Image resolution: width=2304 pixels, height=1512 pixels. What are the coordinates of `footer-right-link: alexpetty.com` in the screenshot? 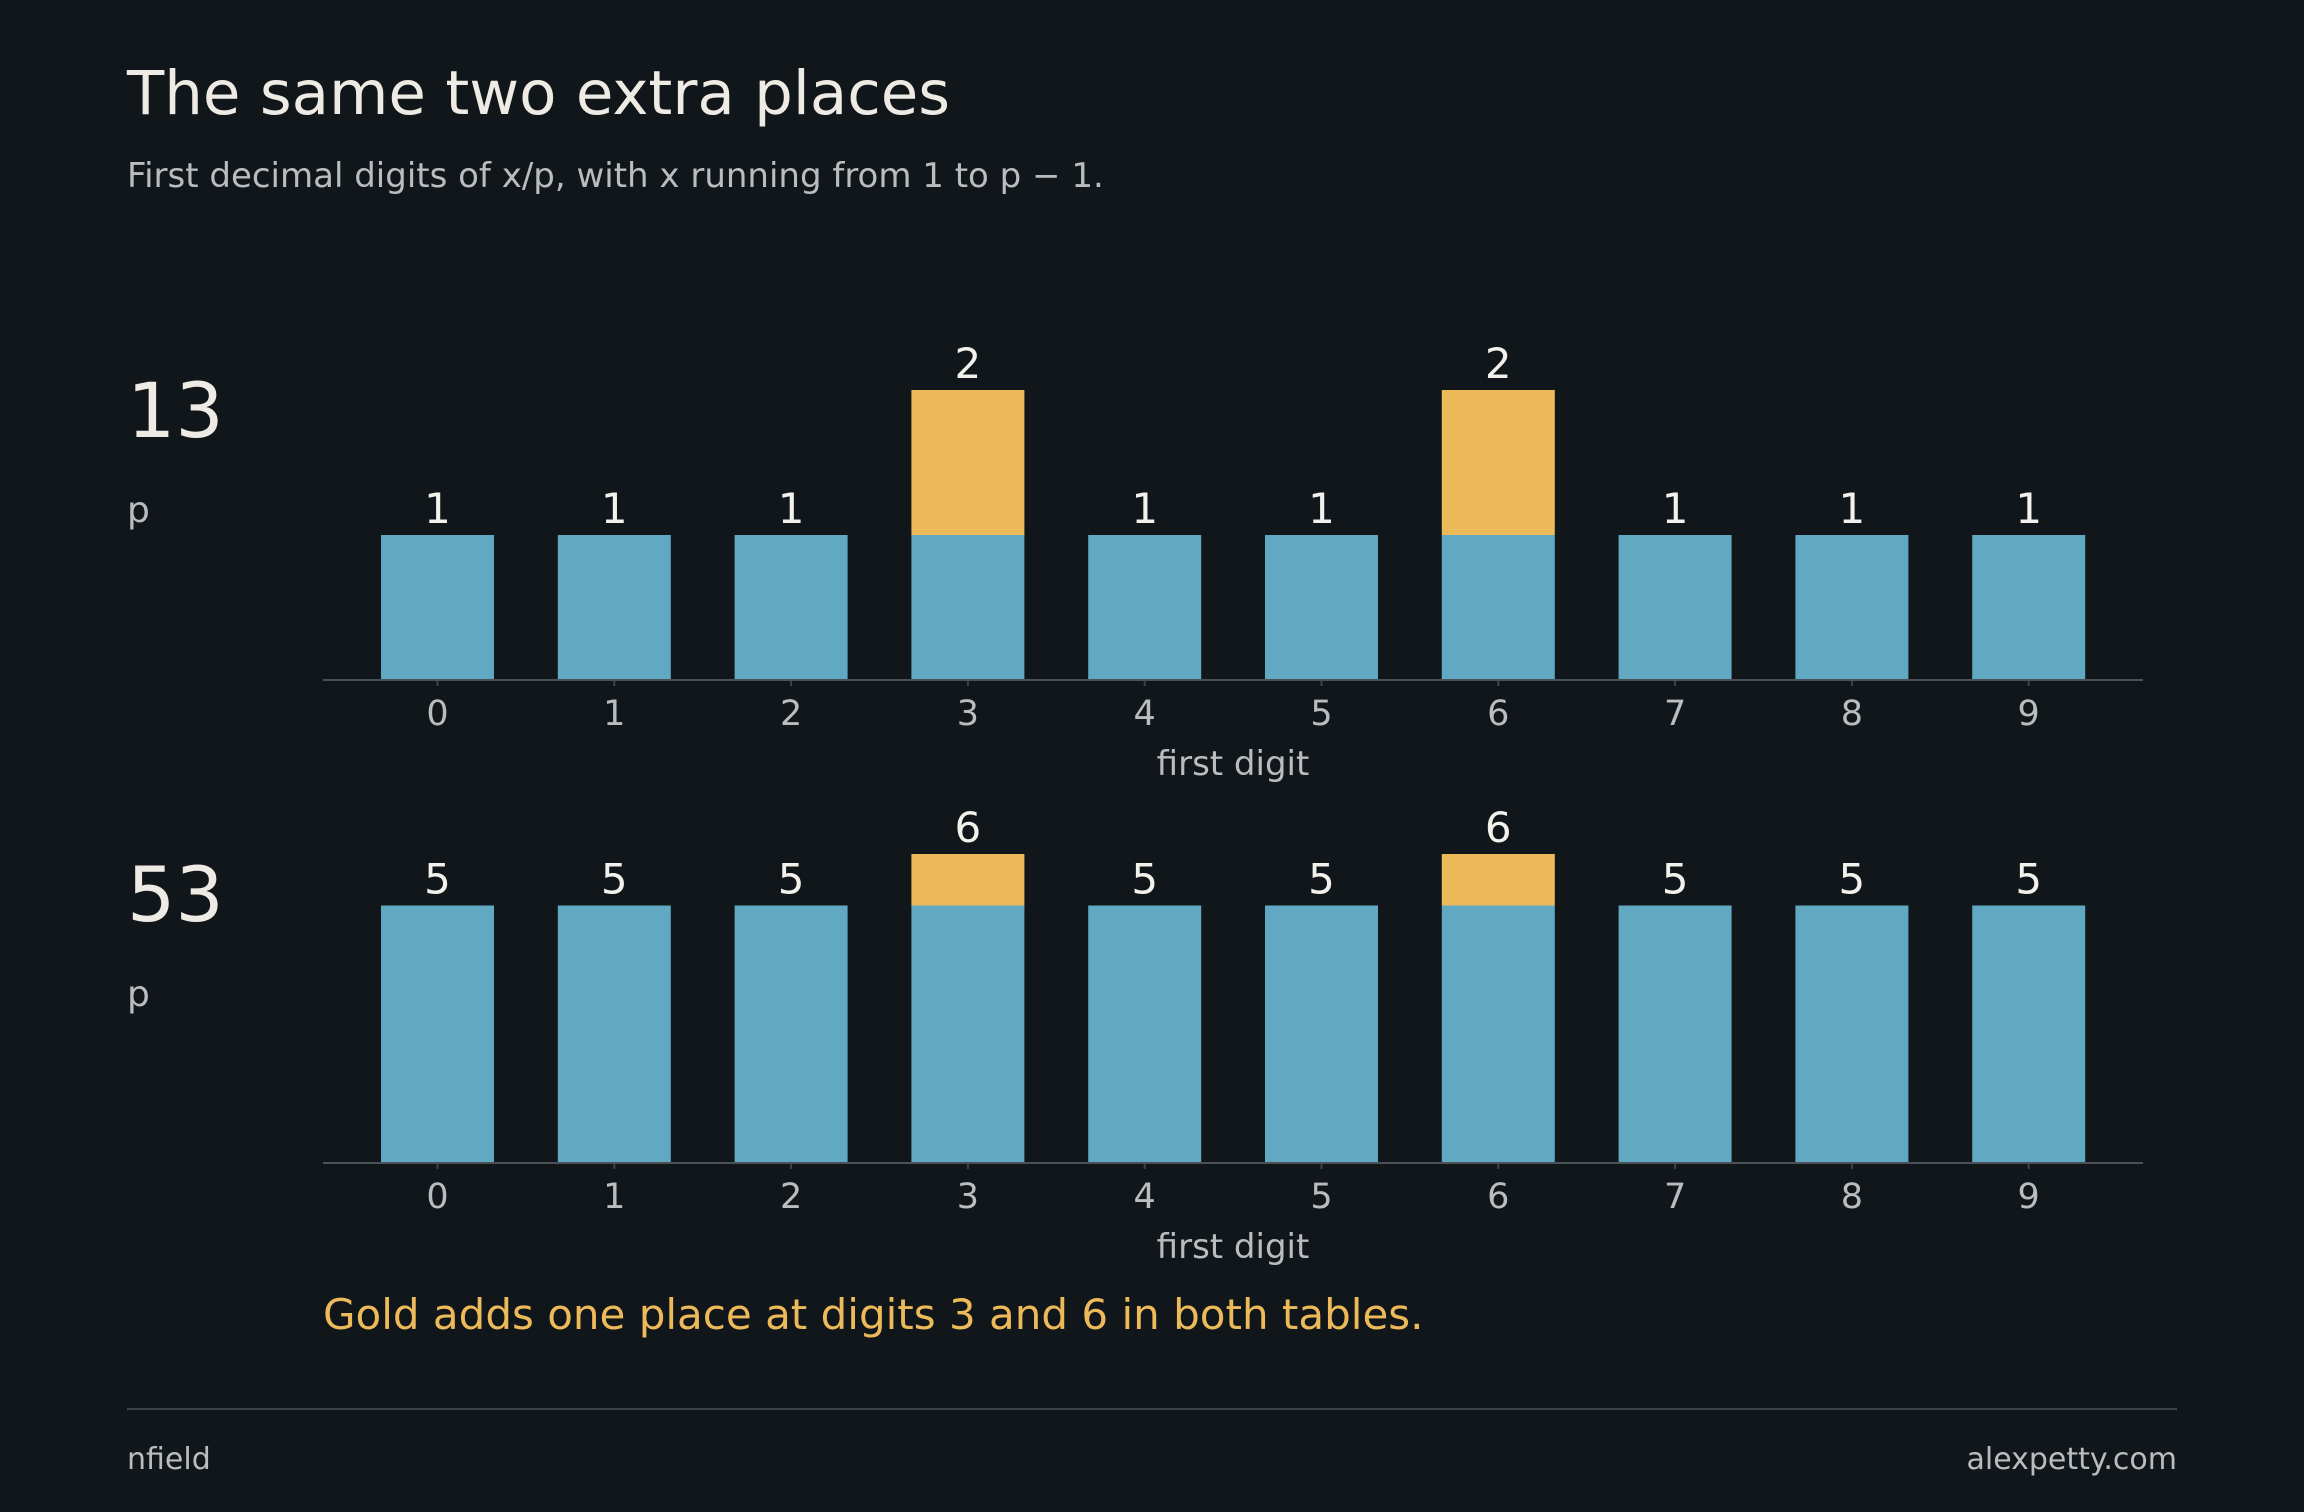 It's located at (2071, 1459).